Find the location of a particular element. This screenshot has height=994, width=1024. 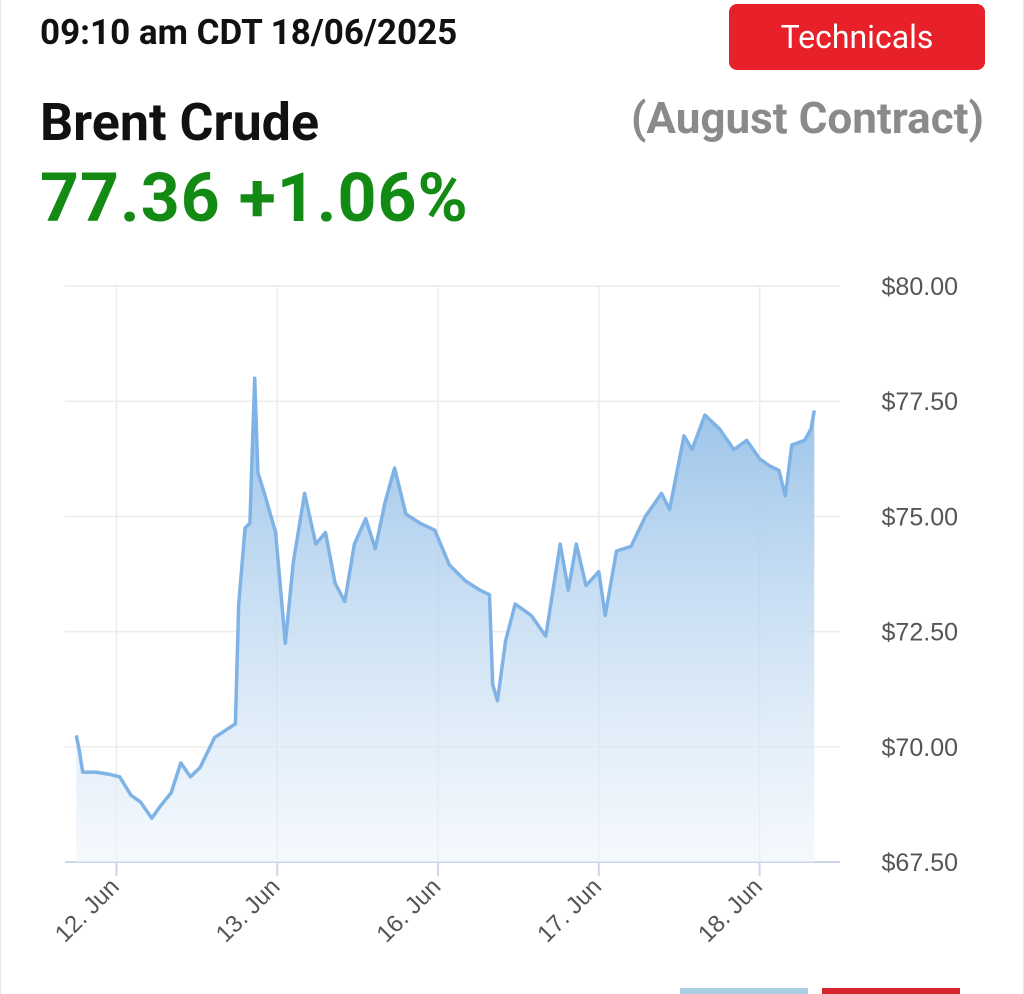

x-tick-label: 16. Jun is located at coordinates (409, 910).